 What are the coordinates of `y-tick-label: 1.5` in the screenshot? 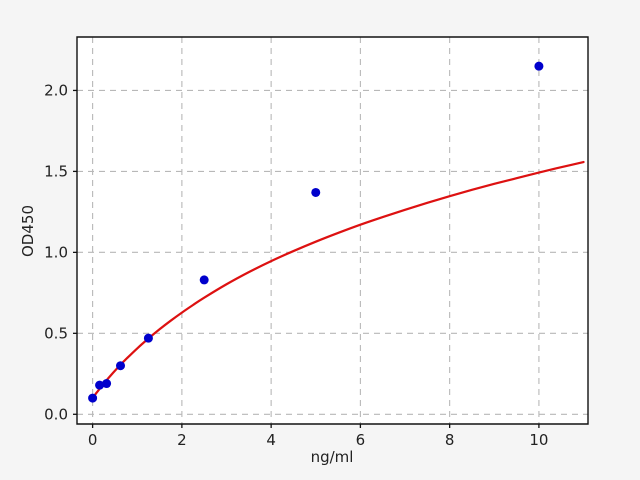 It's located at (56, 171).